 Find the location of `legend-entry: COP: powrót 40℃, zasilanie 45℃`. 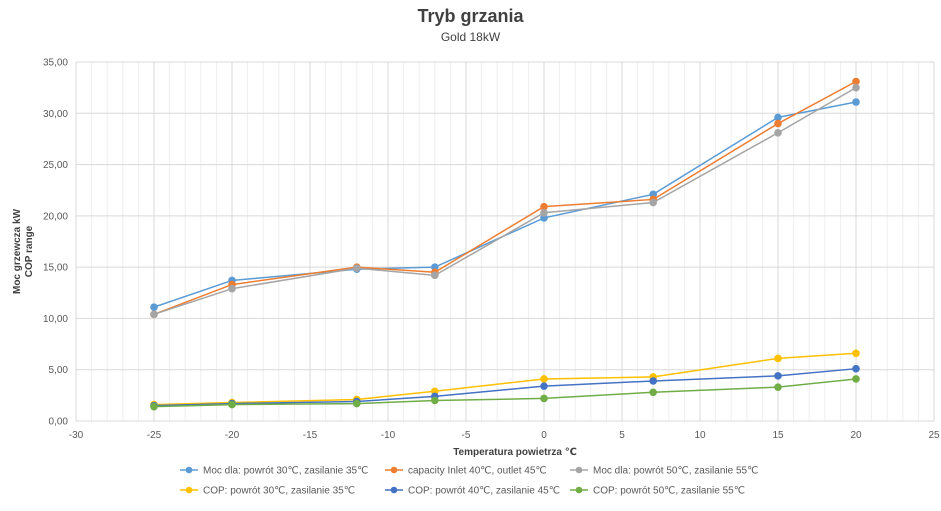

legend-entry: COP: powrót 40℃, zasilanie 45℃ is located at coordinates (484, 491).